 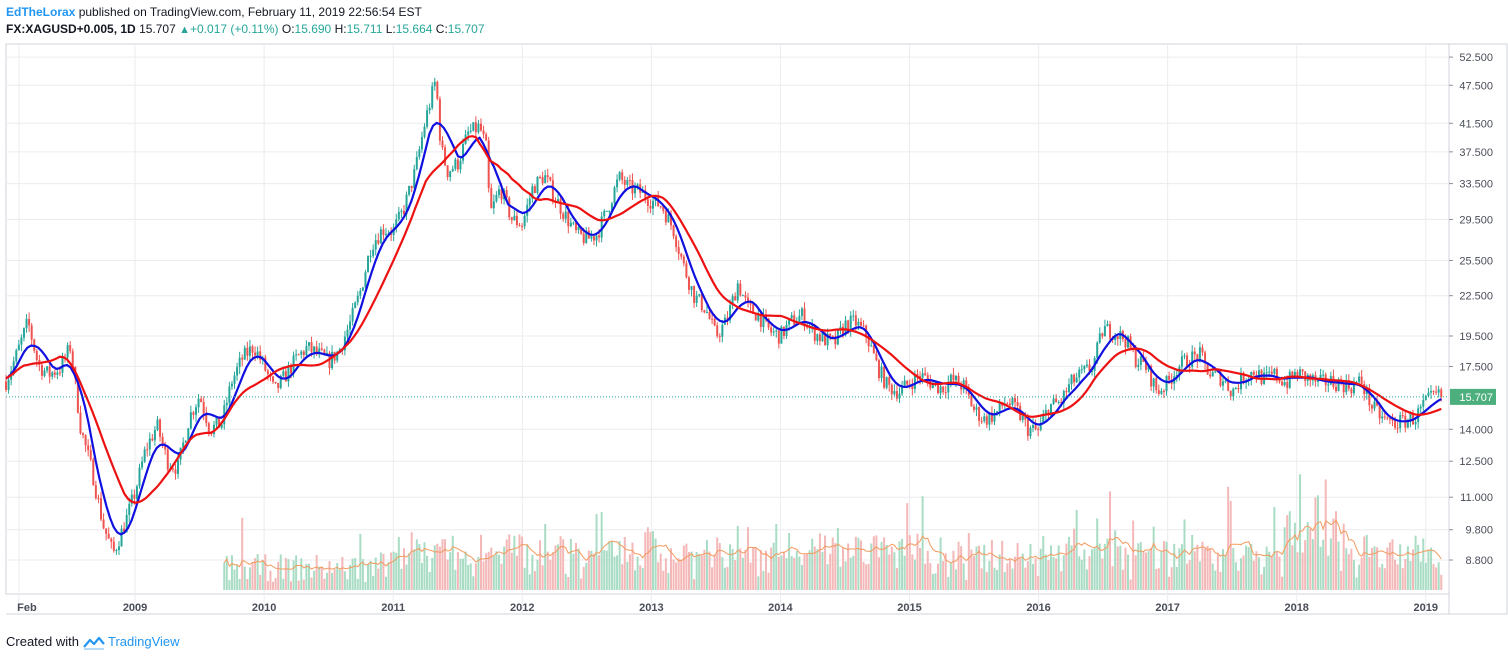 What do you see at coordinates (414, 29) in the screenshot?
I see `low-value: 15.664` at bounding box center [414, 29].